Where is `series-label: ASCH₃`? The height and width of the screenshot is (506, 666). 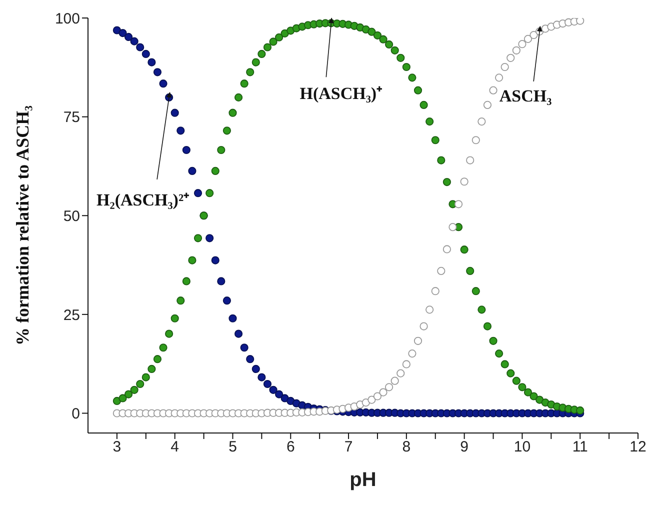
series-label: ASCH₃ is located at coordinates (525, 96).